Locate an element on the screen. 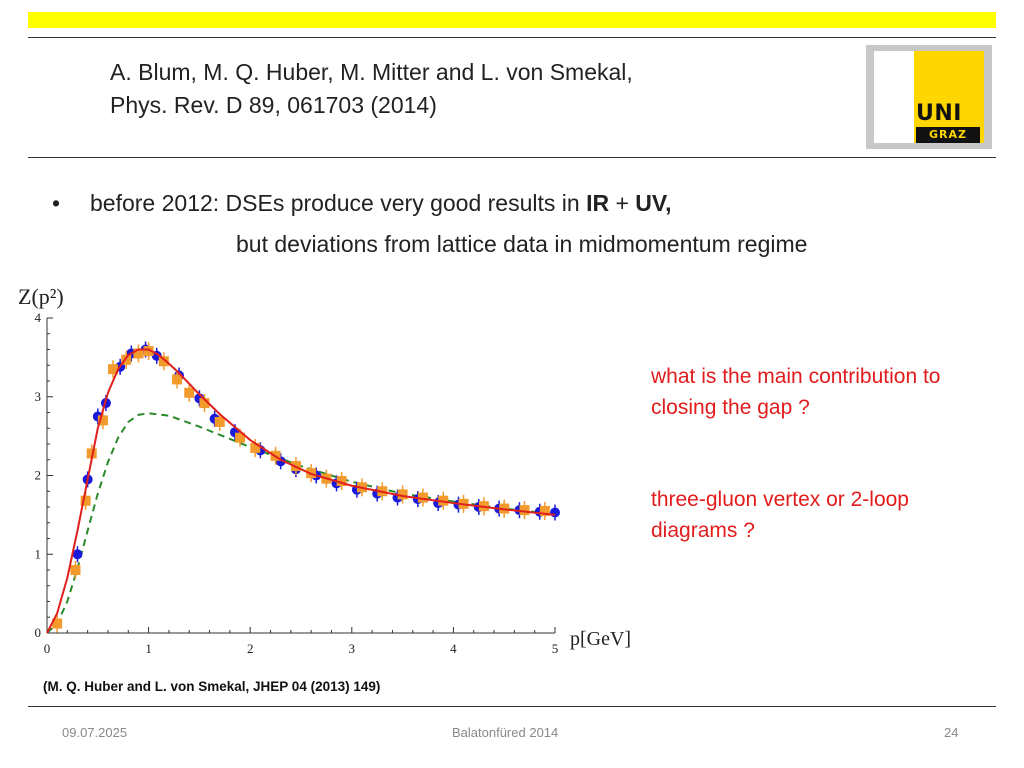  dashed-dse-curve is located at coordinates (301, 523).